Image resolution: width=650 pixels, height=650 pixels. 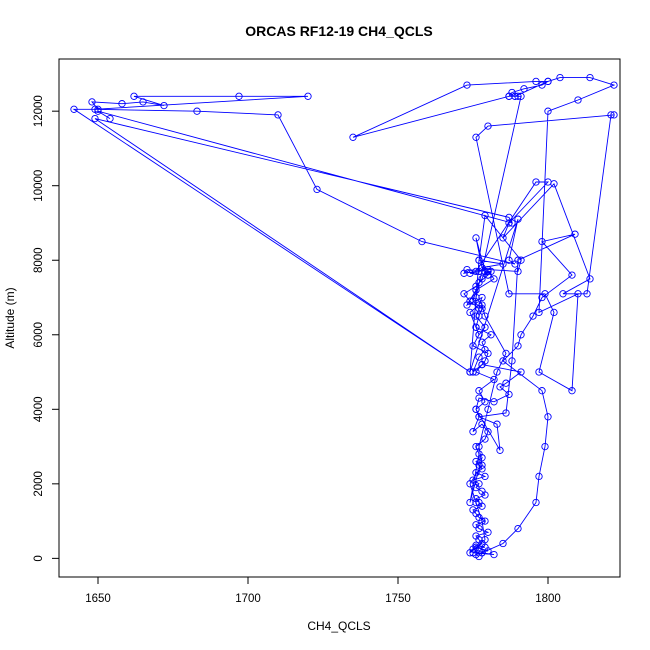 What do you see at coordinates (39, 186) in the screenshot?
I see `y-tick-label: 10000` at bounding box center [39, 186].